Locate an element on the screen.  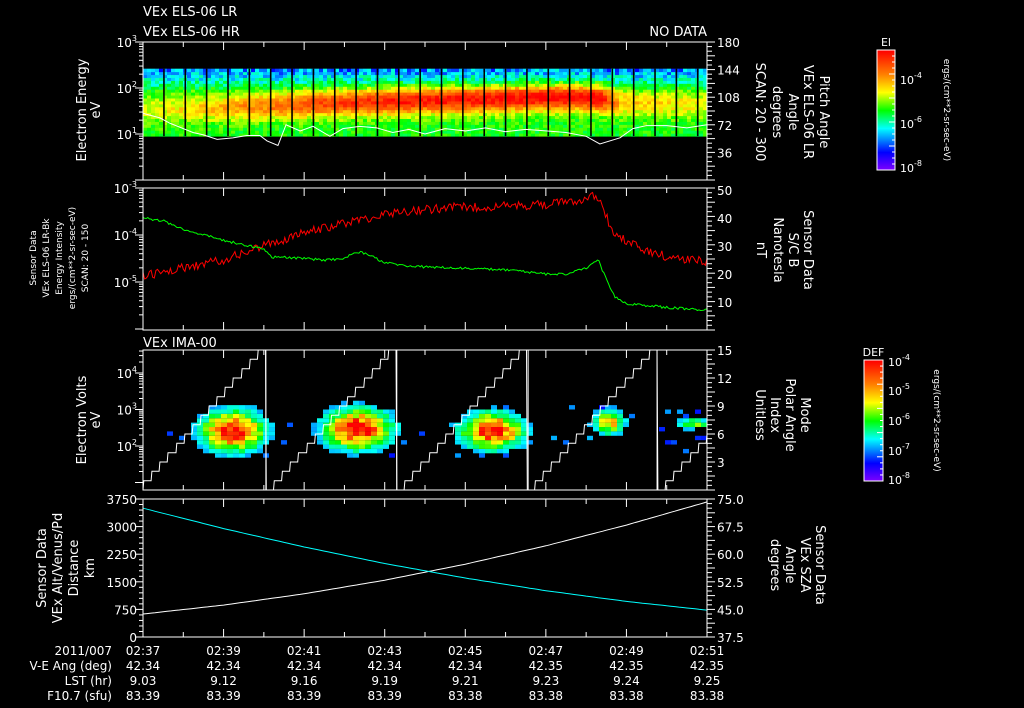
right-tick-label: 52.5 is located at coordinates (730, 583).